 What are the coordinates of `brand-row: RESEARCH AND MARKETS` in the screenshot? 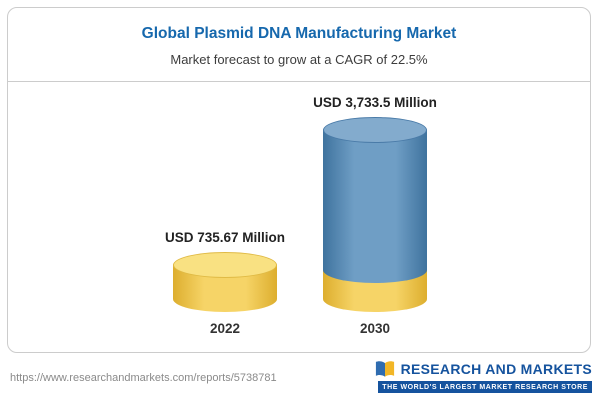 It's located at (483, 369).